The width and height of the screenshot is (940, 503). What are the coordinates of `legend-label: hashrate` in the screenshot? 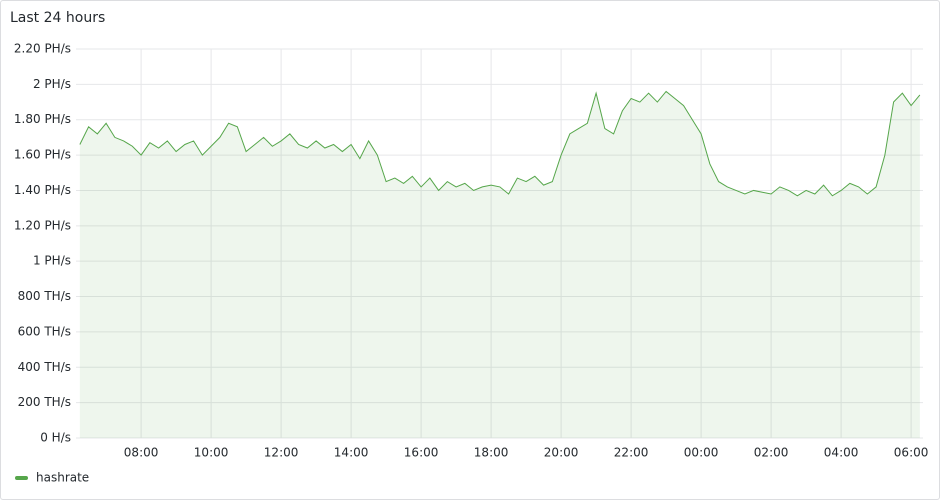 It's located at (62, 478).